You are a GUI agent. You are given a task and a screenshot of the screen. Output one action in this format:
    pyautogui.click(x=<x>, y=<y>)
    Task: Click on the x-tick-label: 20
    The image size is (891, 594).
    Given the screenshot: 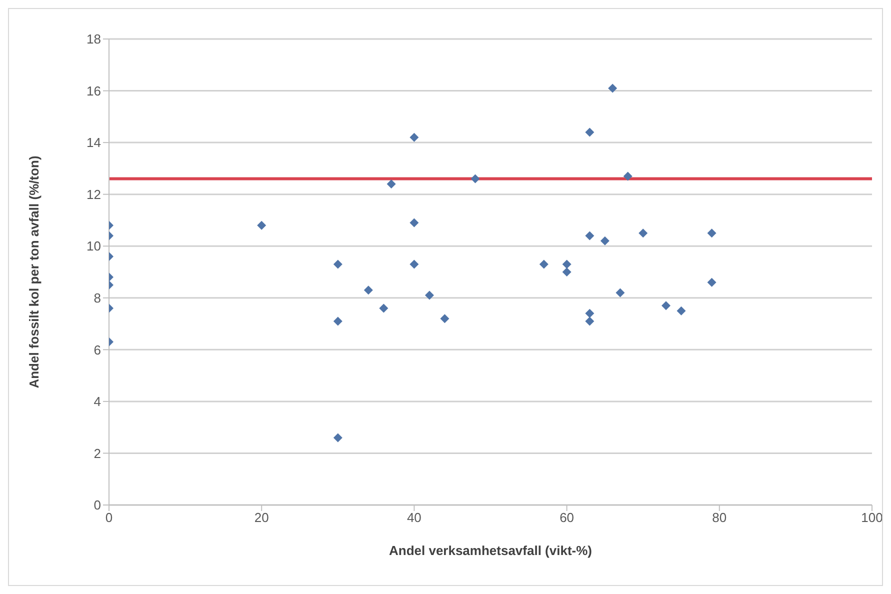 What is the action you would take?
    pyautogui.click(x=261, y=518)
    